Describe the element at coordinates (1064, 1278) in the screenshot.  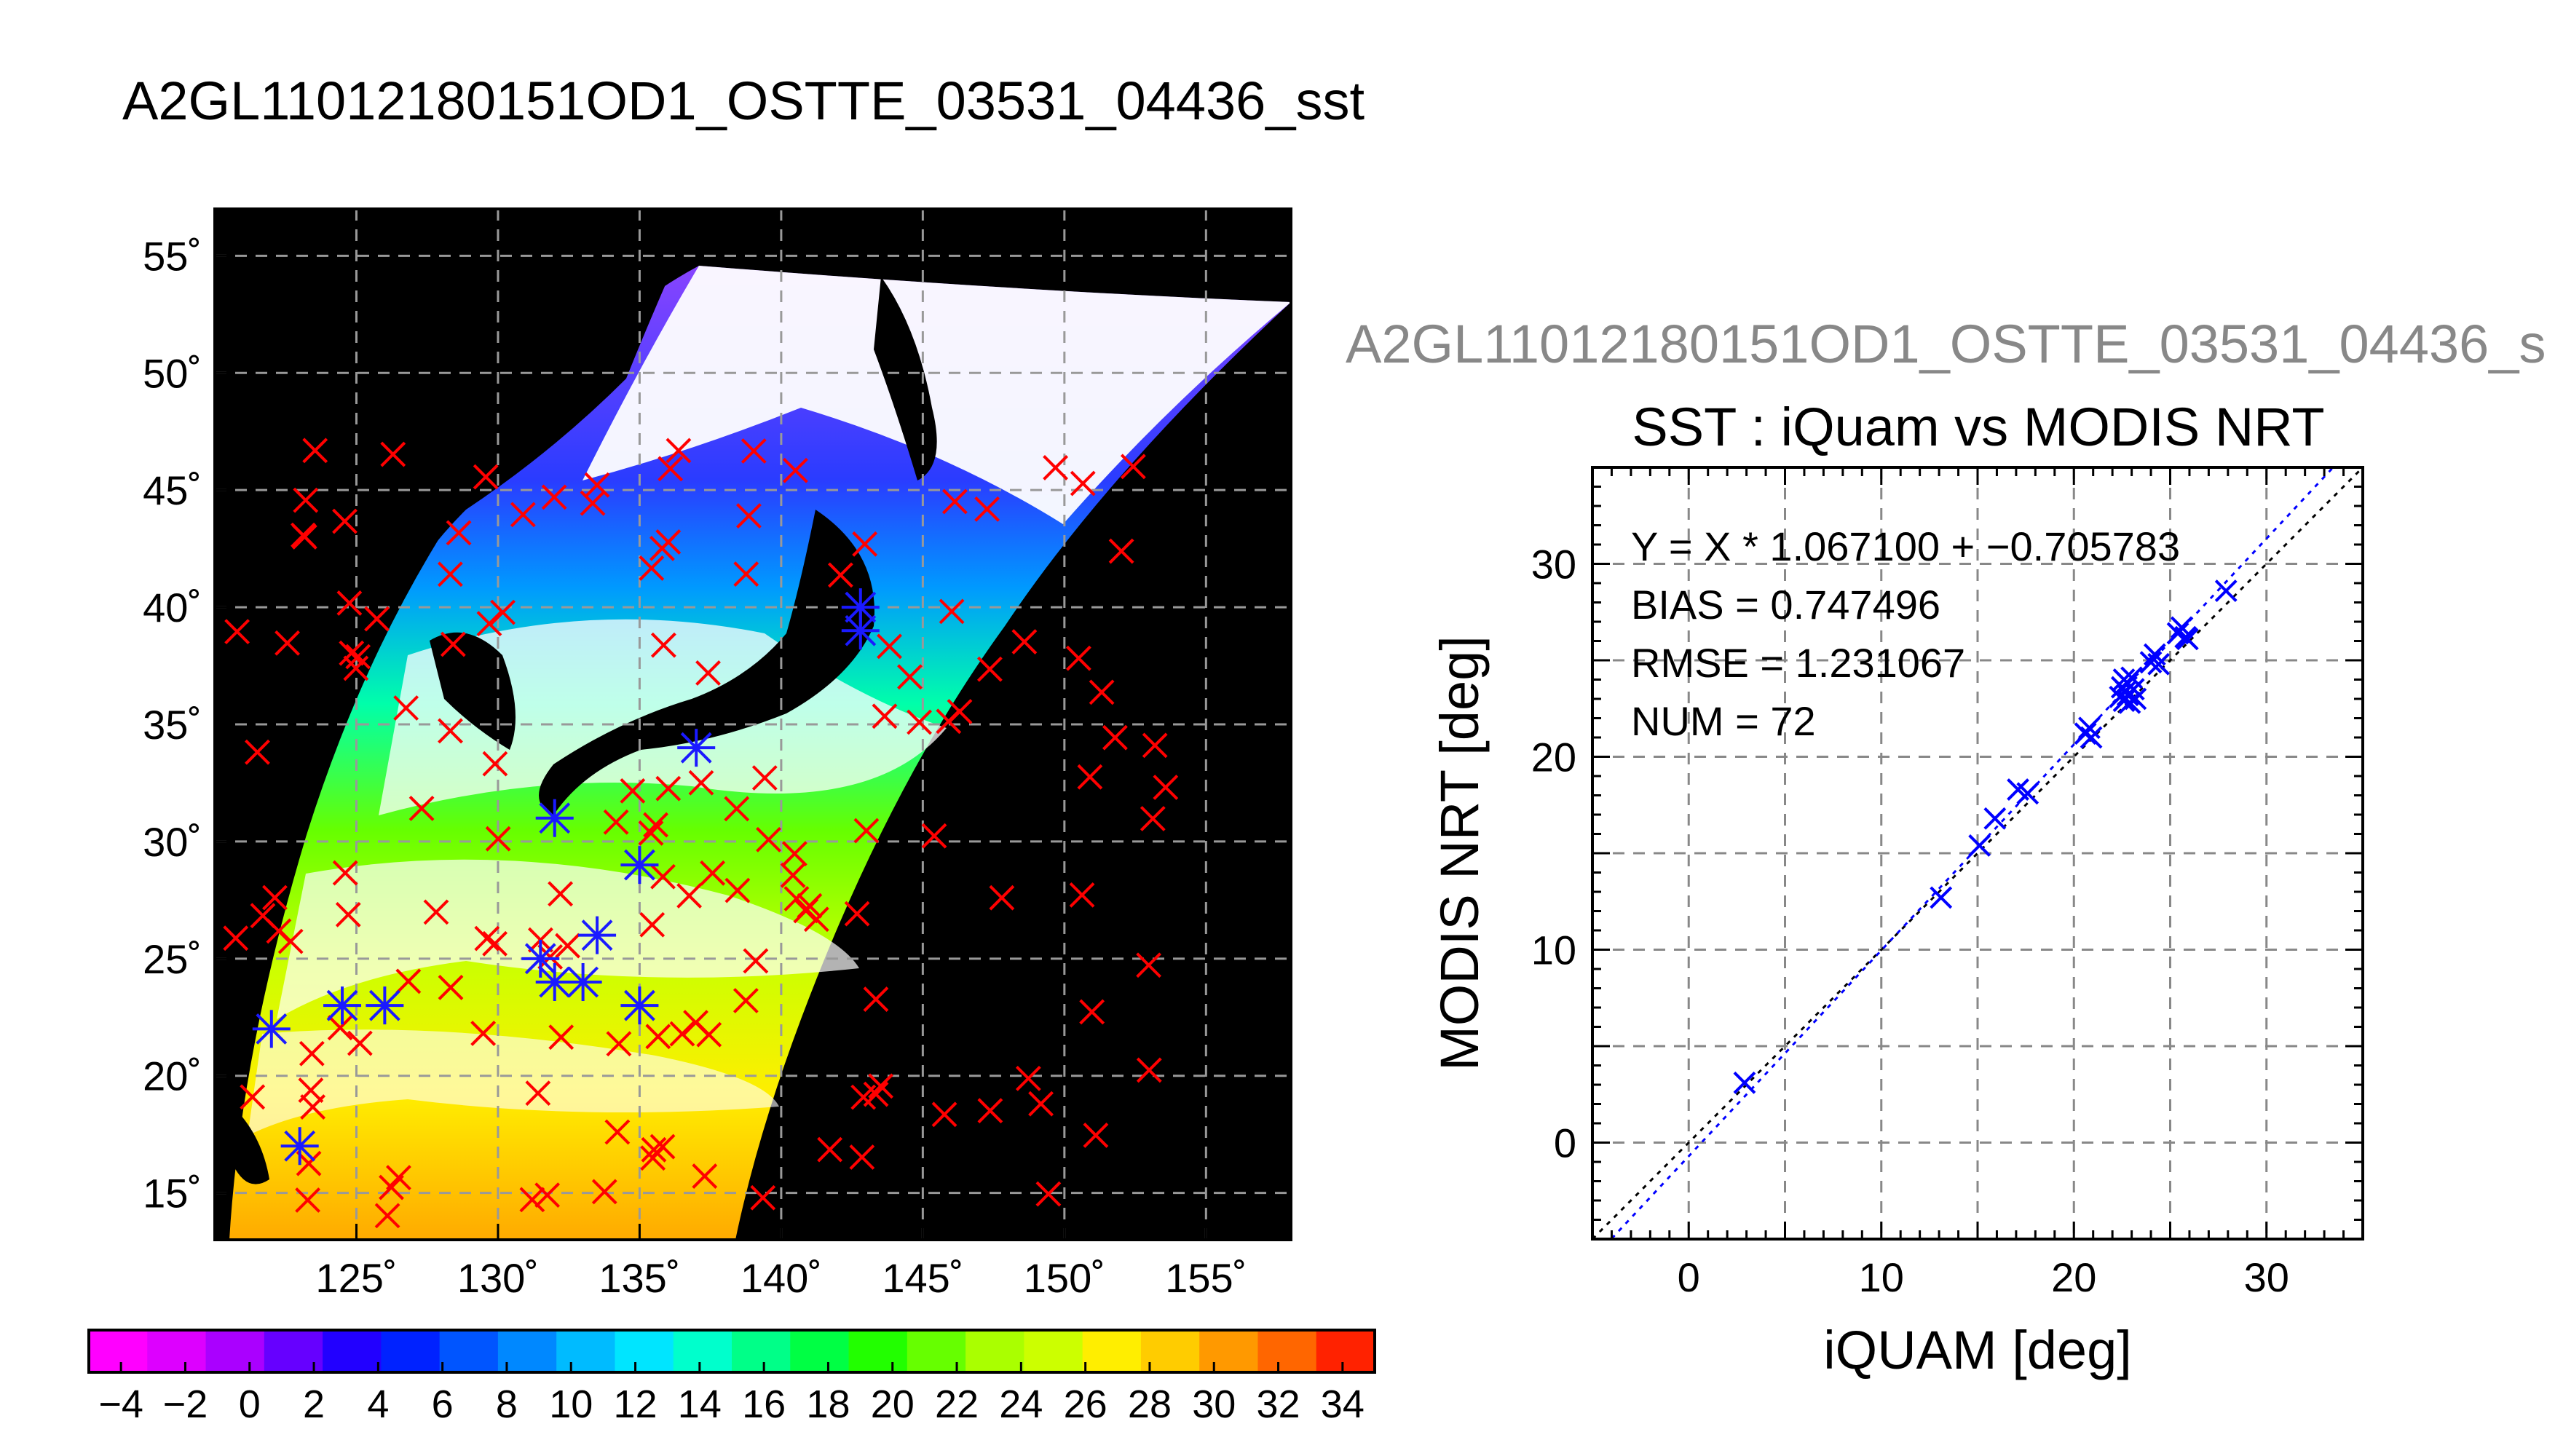
I see `map-lon-label: 150˚` at that location.